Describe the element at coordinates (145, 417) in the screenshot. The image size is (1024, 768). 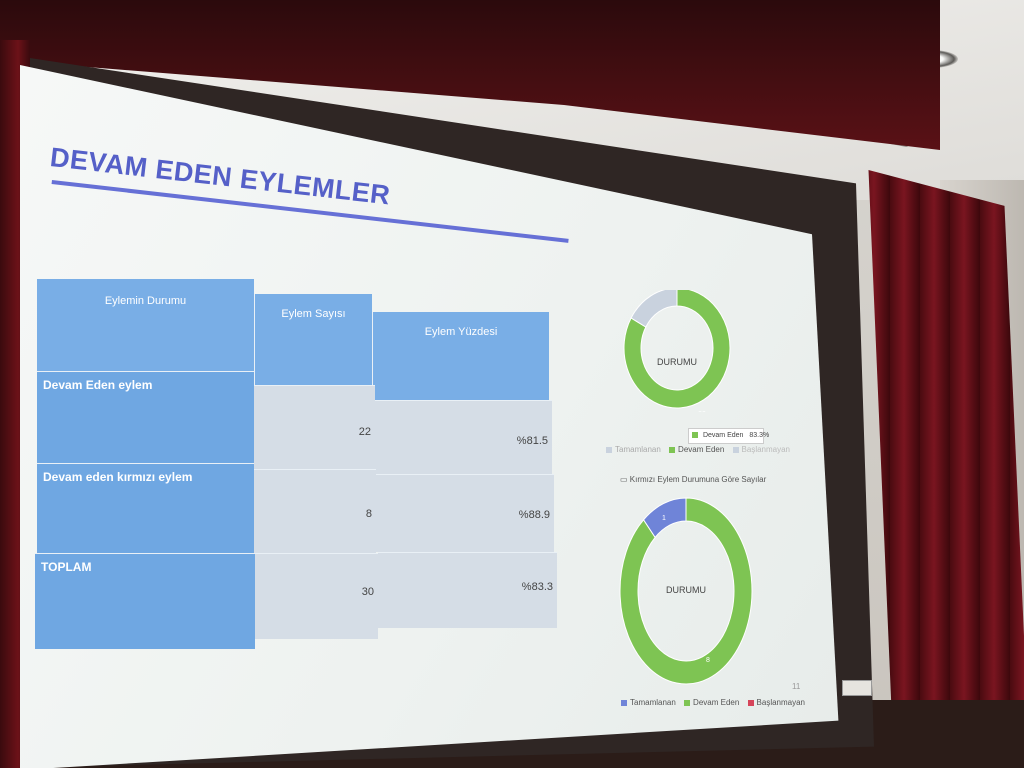
I see `table-row-1-label: Devam Eden eylem` at that location.